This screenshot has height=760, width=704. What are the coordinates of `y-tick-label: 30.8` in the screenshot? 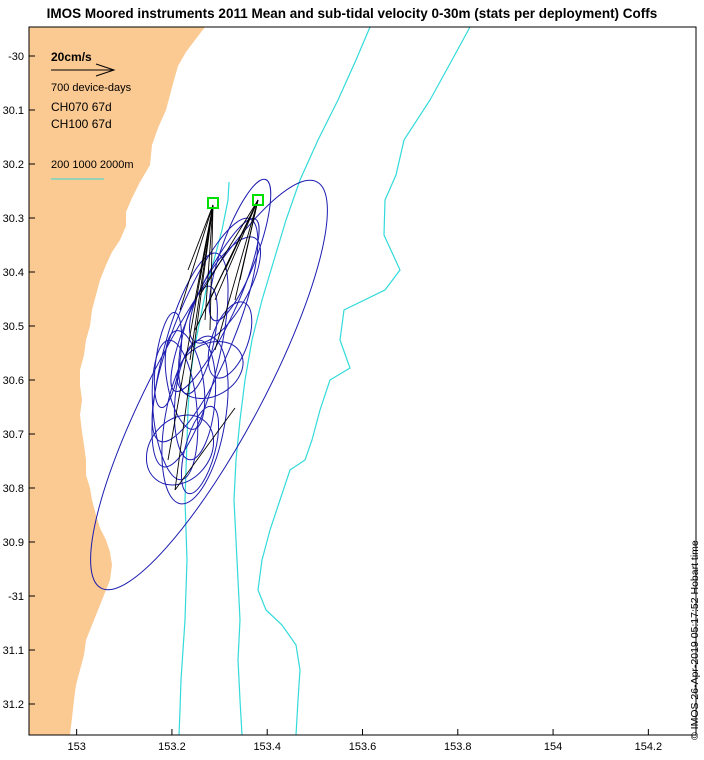 It's located at (13, 489).